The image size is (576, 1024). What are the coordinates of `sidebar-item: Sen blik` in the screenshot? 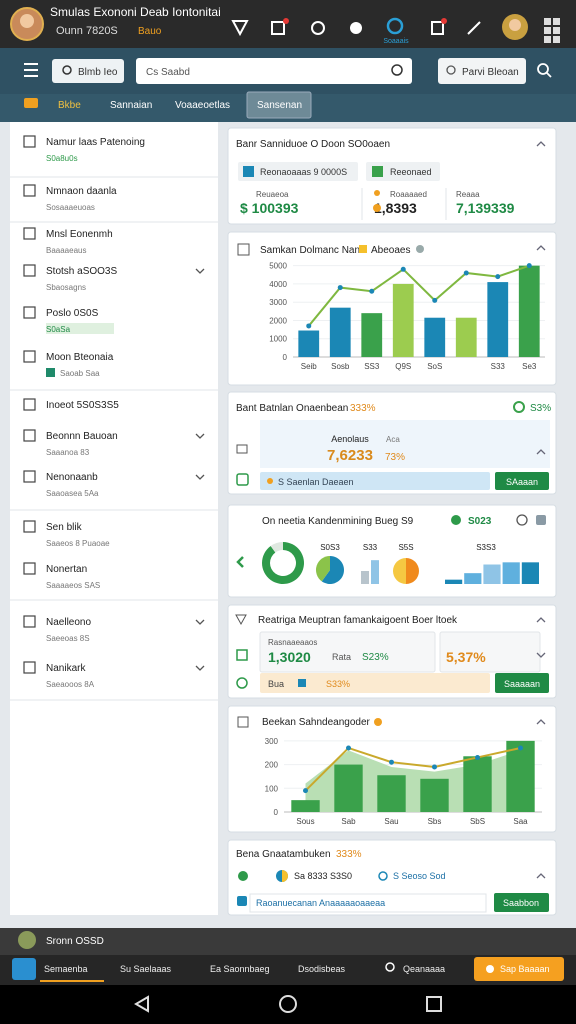 It's located at (64, 527).